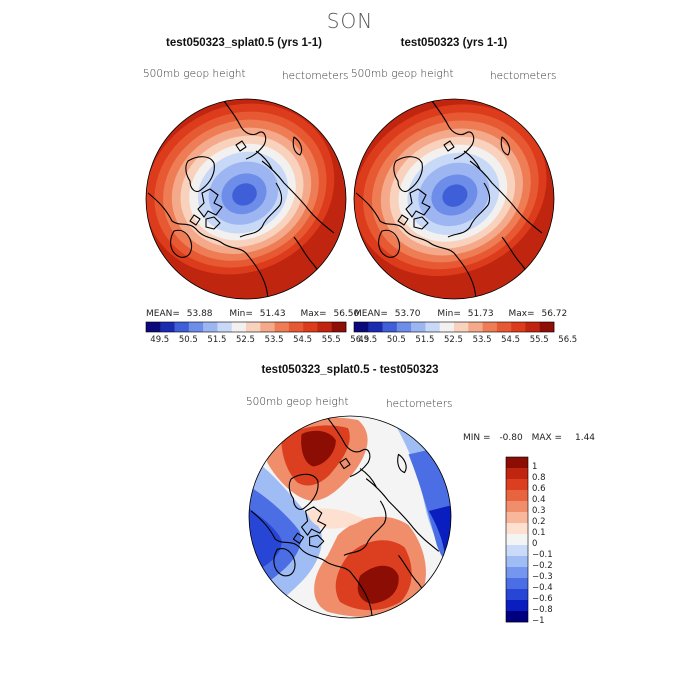 The image size is (700, 700). What do you see at coordinates (539, 511) in the screenshot?
I see `colorbar-tick-label: 0.3` at bounding box center [539, 511].